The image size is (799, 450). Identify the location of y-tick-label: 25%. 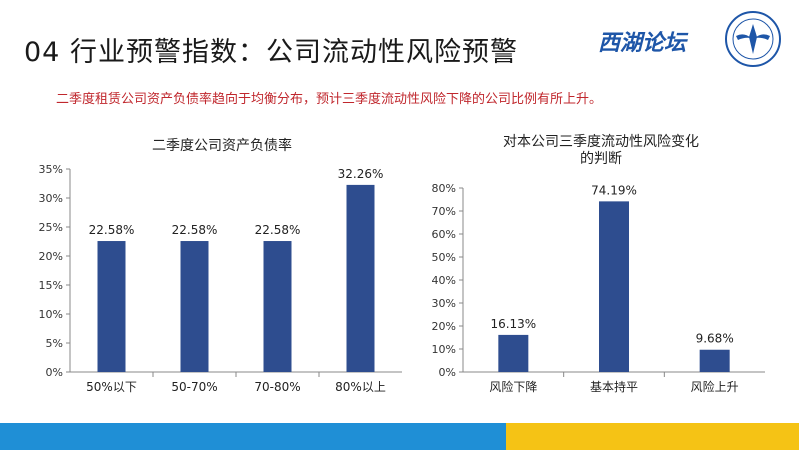
(51, 227).